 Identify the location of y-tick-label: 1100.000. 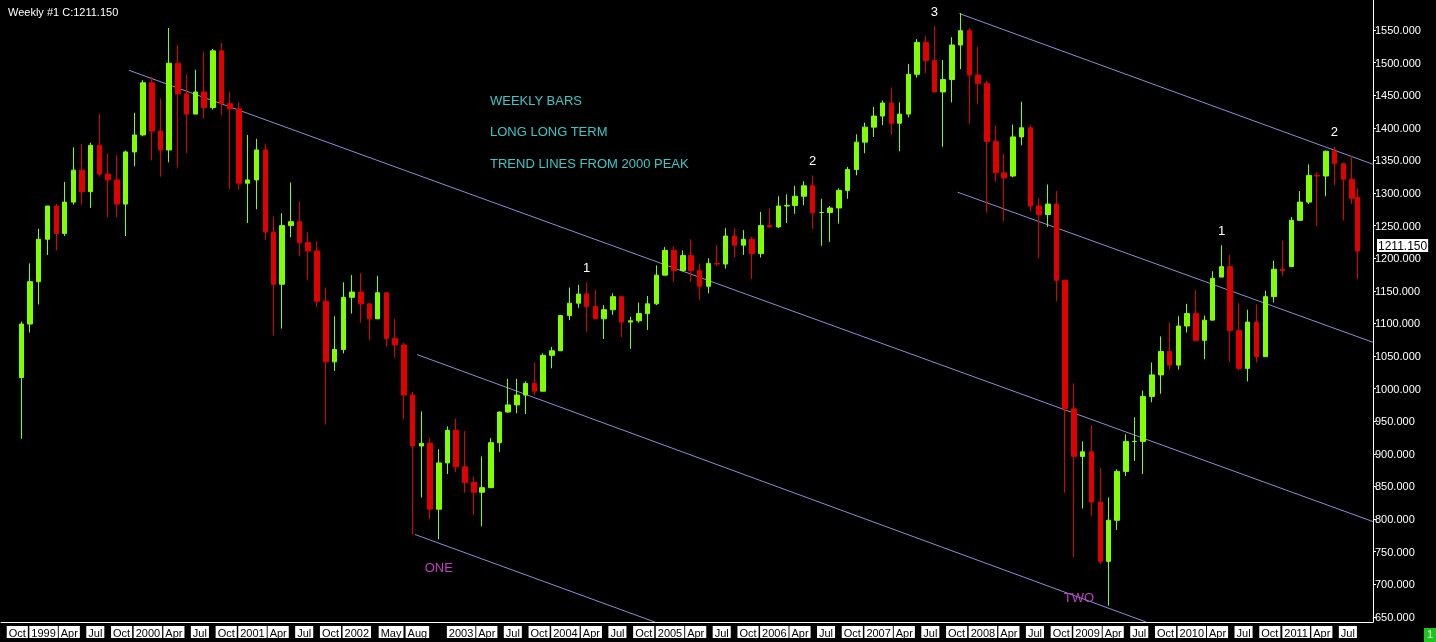
(1398, 323).